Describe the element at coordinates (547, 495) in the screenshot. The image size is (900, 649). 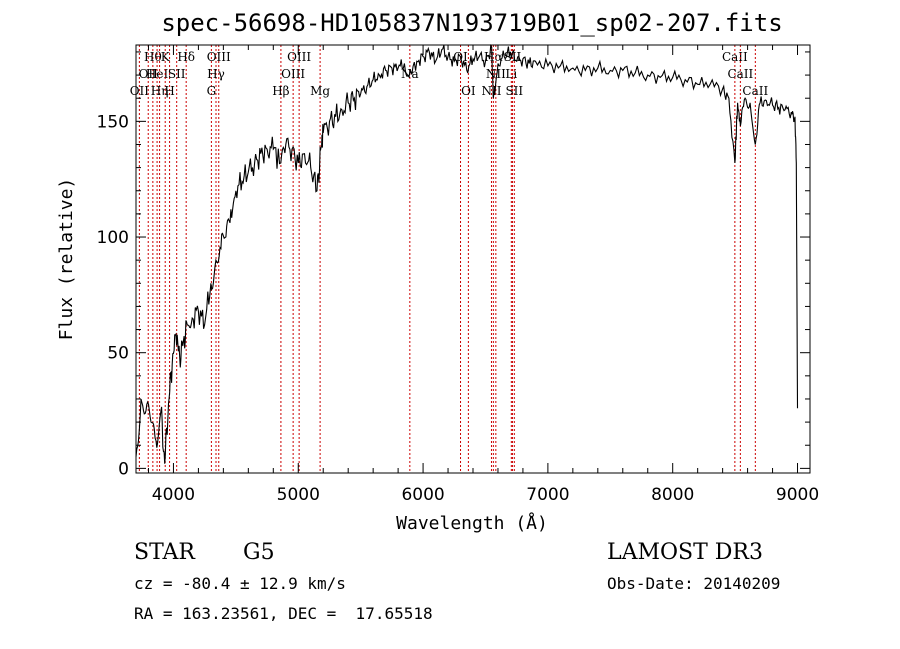
I see `x-tick-label: 7000` at that location.